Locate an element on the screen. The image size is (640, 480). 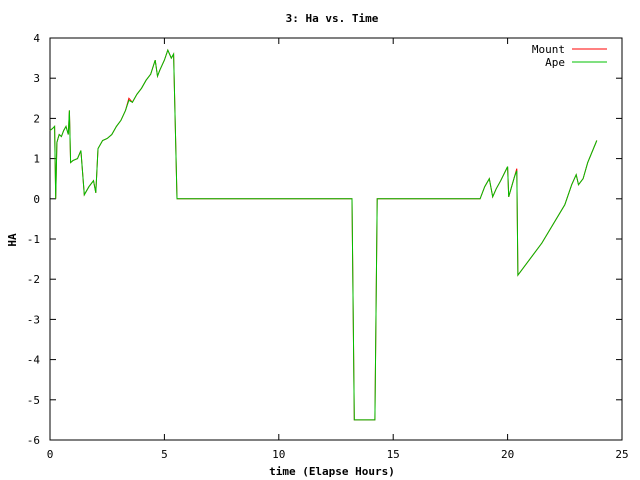
y-tick-label: -2 is located at coordinates (33, 279).